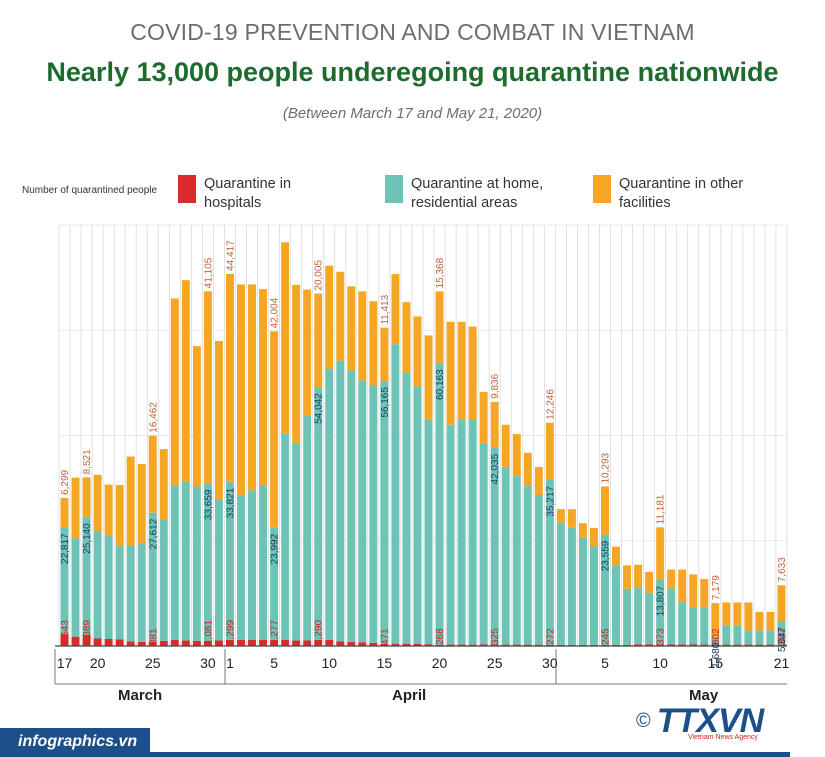  What do you see at coordinates (495, 663) in the screenshot?
I see `x-tick-label: 25` at bounding box center [495, 663].